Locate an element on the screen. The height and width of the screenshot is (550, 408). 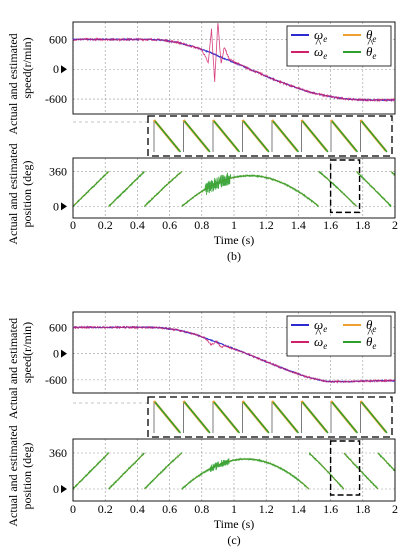
panel-caption: (c) is located at coordinates (233, 540).